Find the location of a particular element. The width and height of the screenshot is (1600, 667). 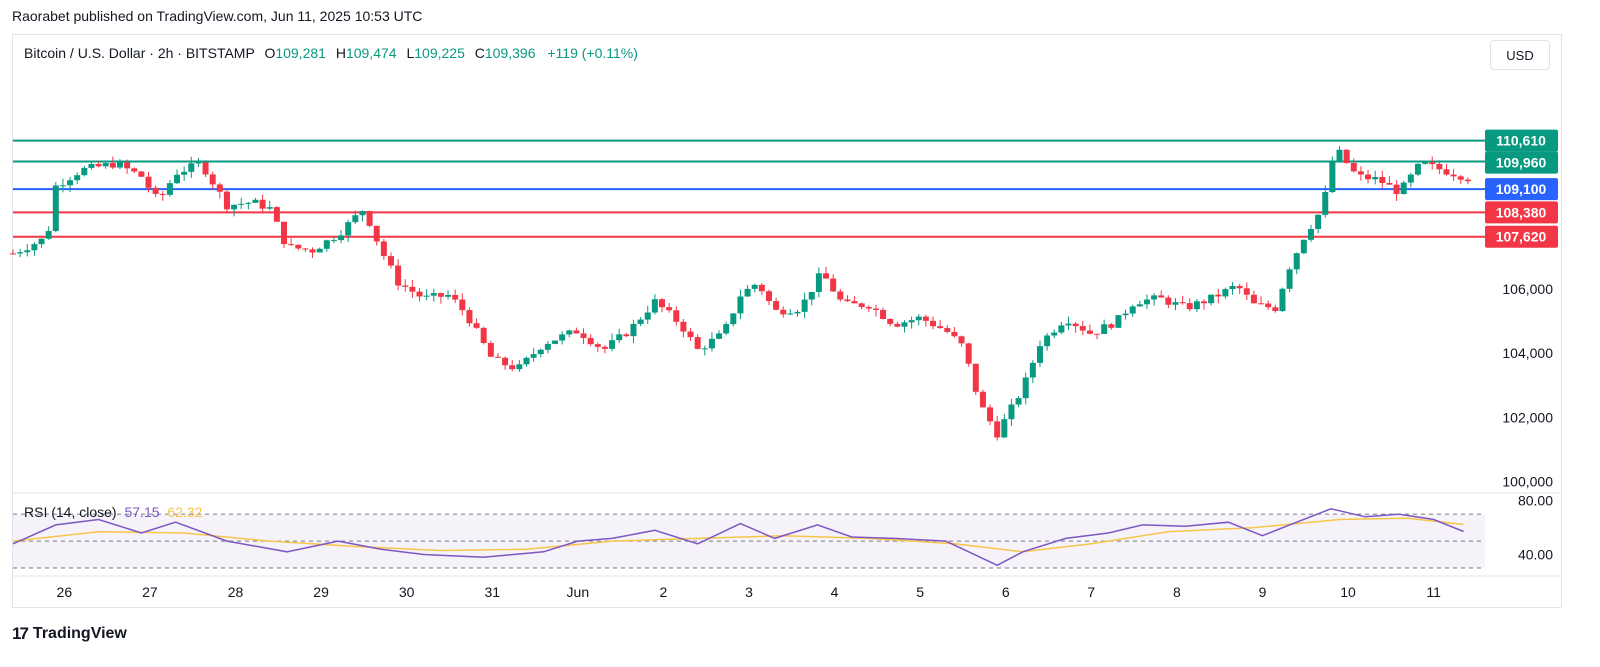

rsi-legend: RSI (14, close) 57.15 62.32 is located at coordinates (113, 512).